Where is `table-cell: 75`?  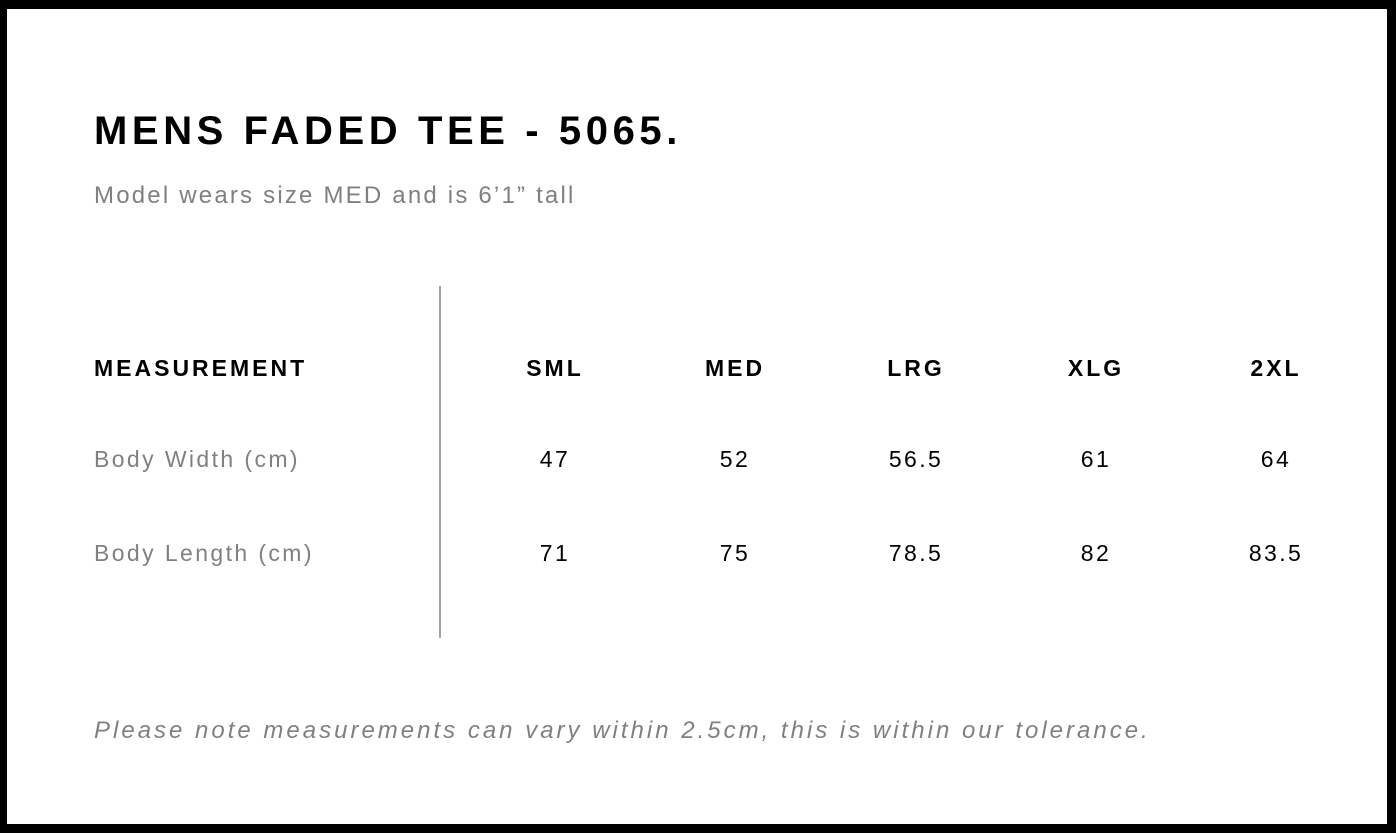
table-cell: 75 is located at coordinates (735, 553).